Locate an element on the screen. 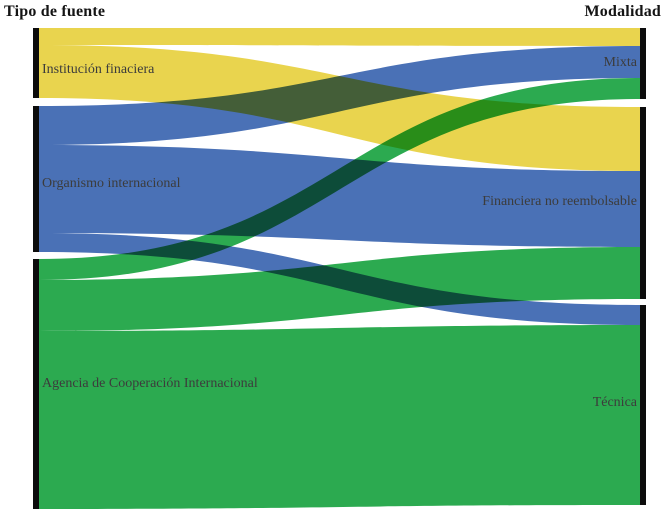  node-label-institucion: Institución finaciera is located at coordinates (98, 69).